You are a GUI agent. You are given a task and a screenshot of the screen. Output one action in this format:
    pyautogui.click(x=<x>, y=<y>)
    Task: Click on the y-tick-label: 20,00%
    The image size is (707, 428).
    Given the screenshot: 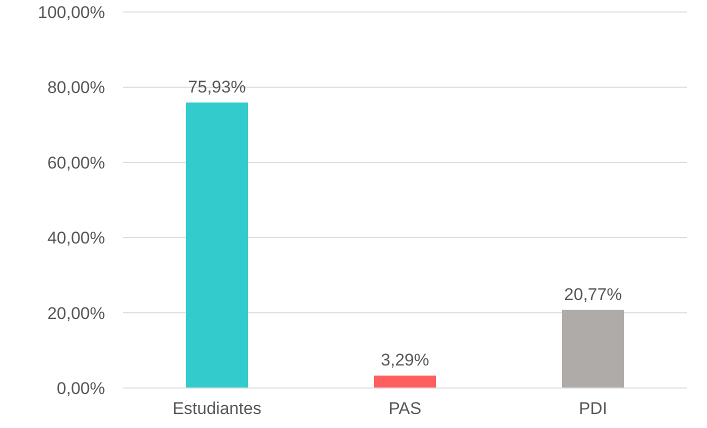 What is the action you would take?
    pyautogui.click(x=76, y=313)
    